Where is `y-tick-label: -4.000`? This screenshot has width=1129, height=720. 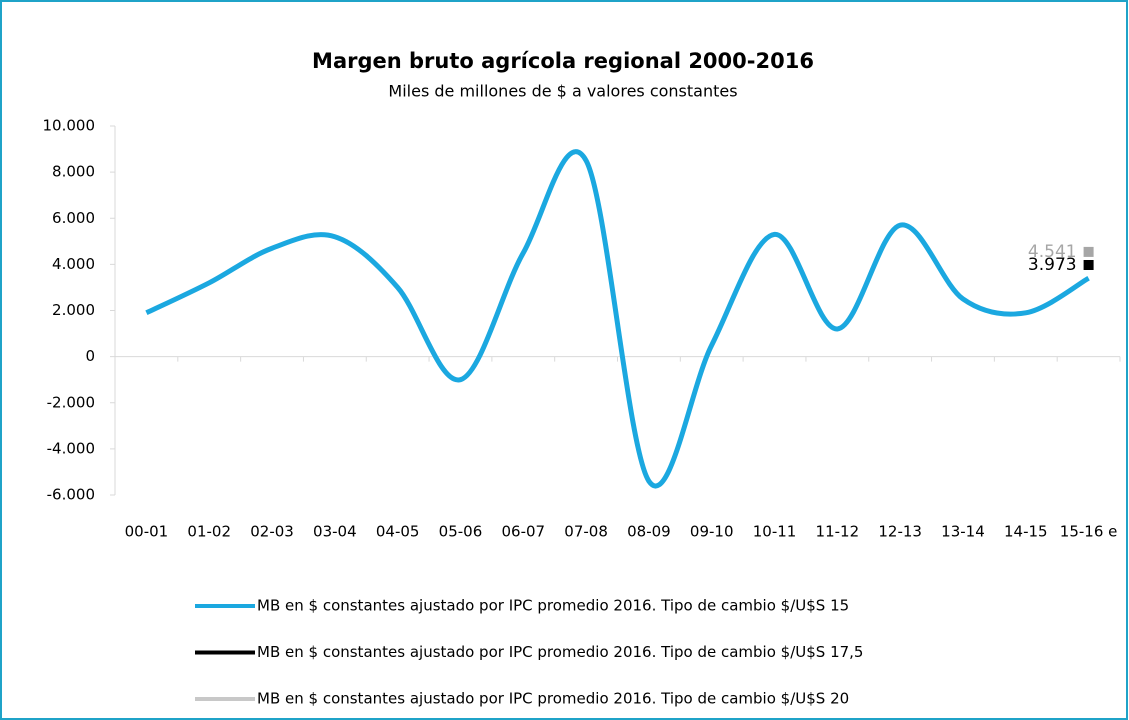 y-tick-label: -4.000 is located at coordinates (71, 448).